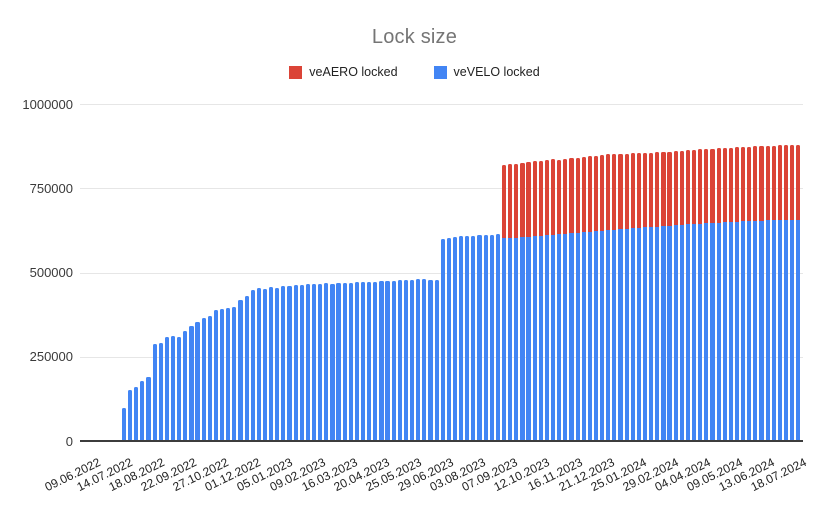 The height and width of the screenshot is (513, 829). What do you see at coordinates (486, 72) in the screenshot?
I see `legend-item-vevelo: veVELO locked` at bounding box center [486, 72].